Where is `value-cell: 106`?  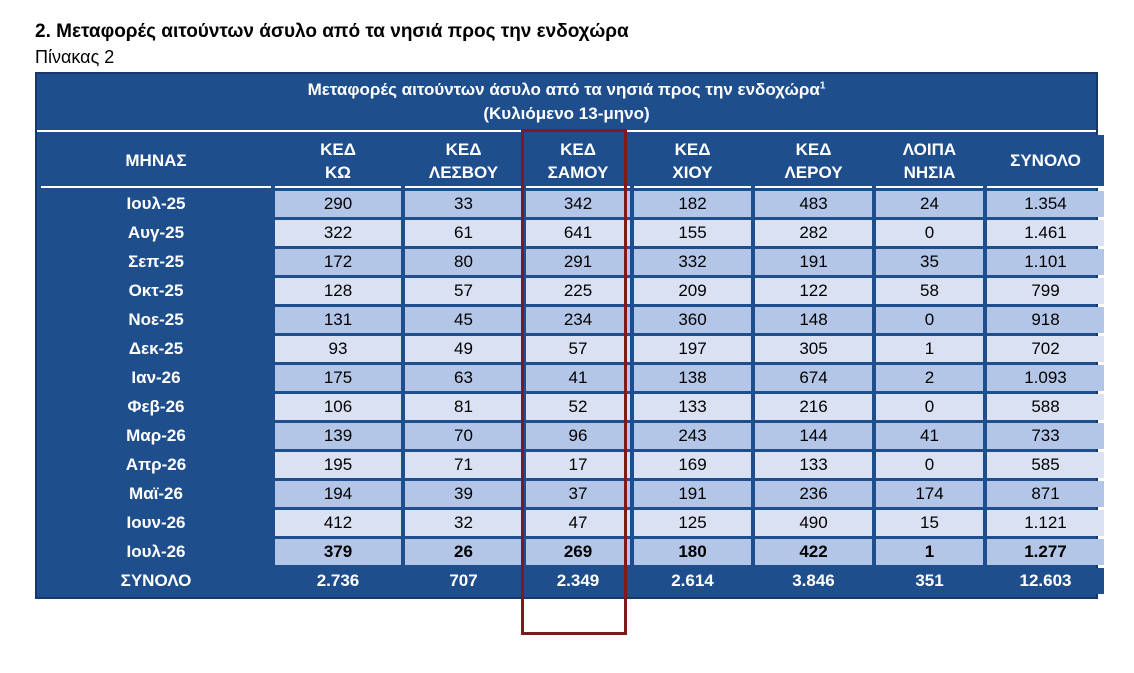 value-cell: 106 is located at coordinates (338, 407).